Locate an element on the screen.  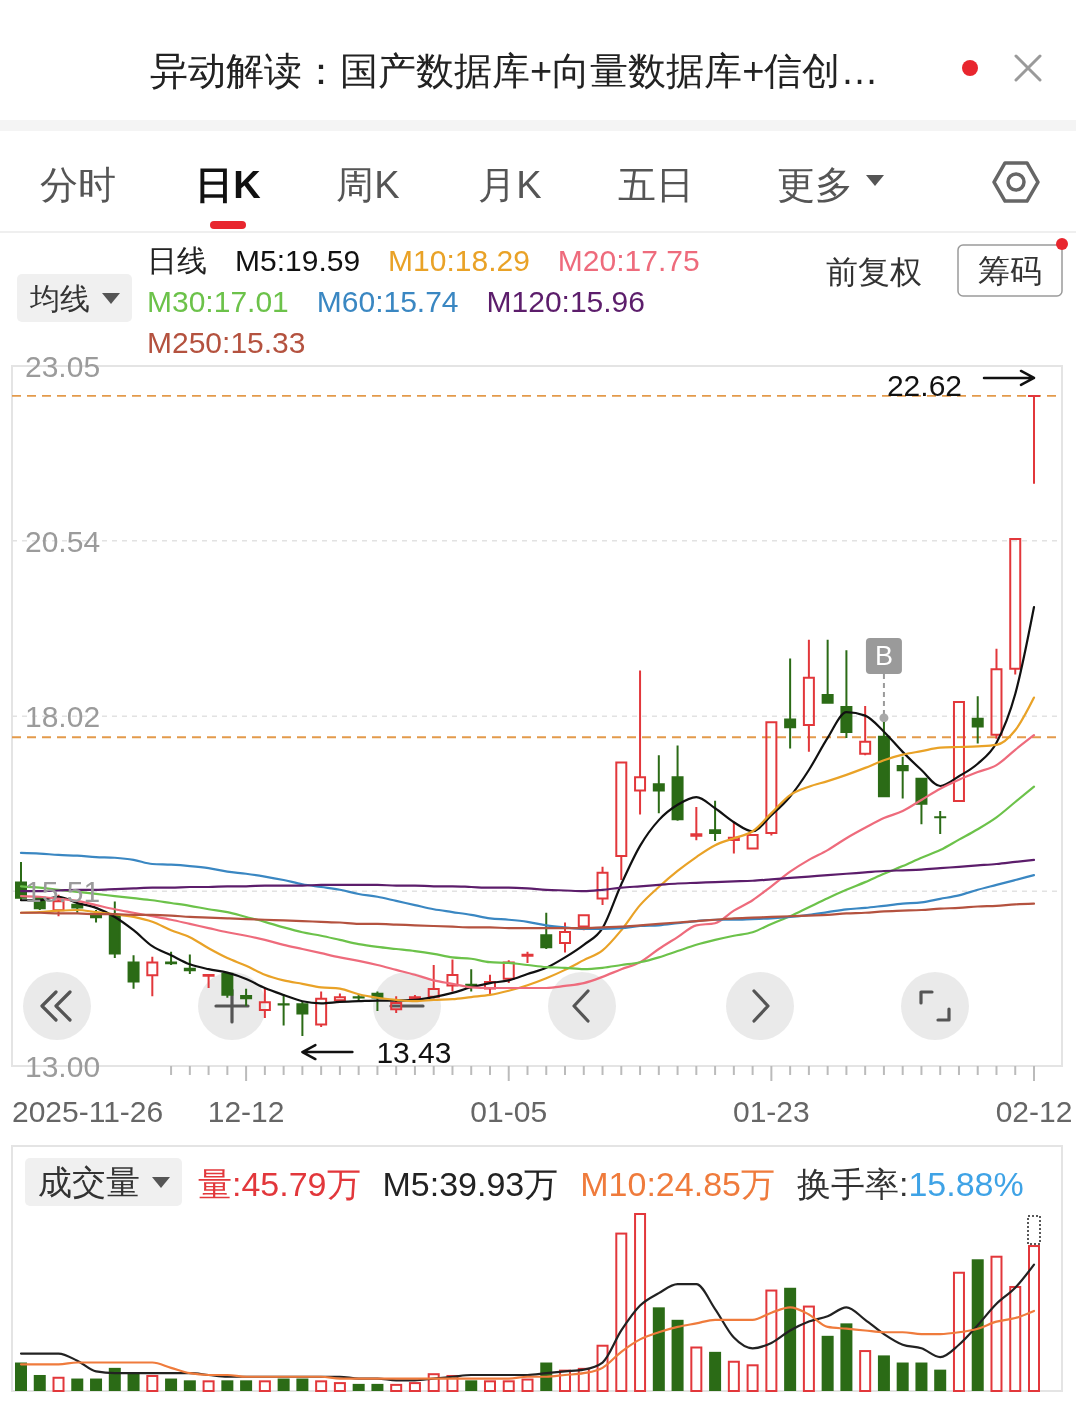
annotation: 22.62 is located at coordinates (924, 385).